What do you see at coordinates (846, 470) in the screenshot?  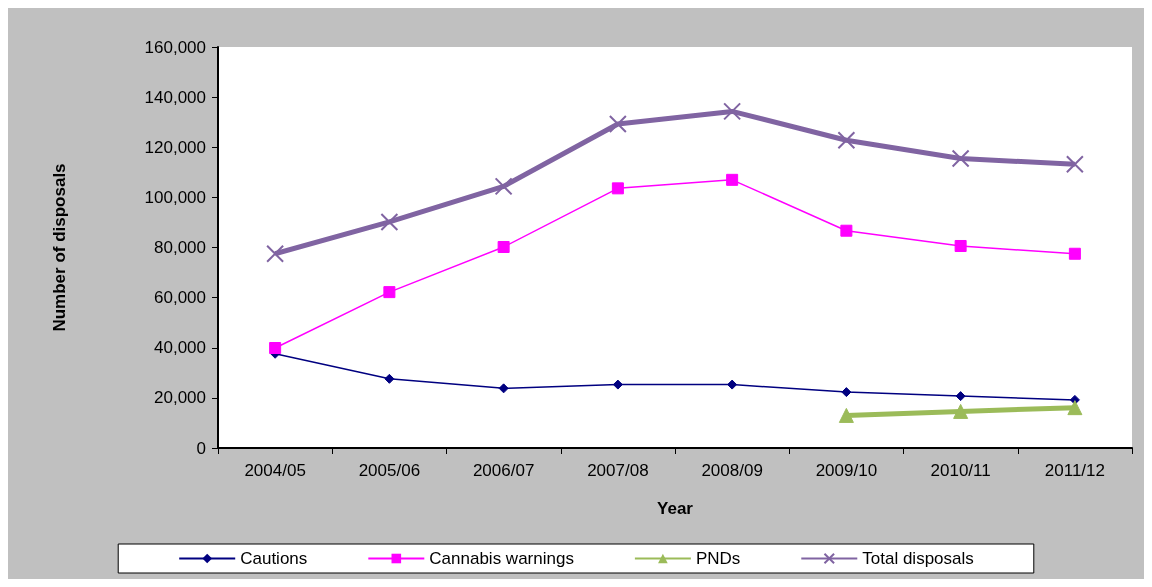 I see `x-tick-label: 2009/10` at bounding box center [846, 470].